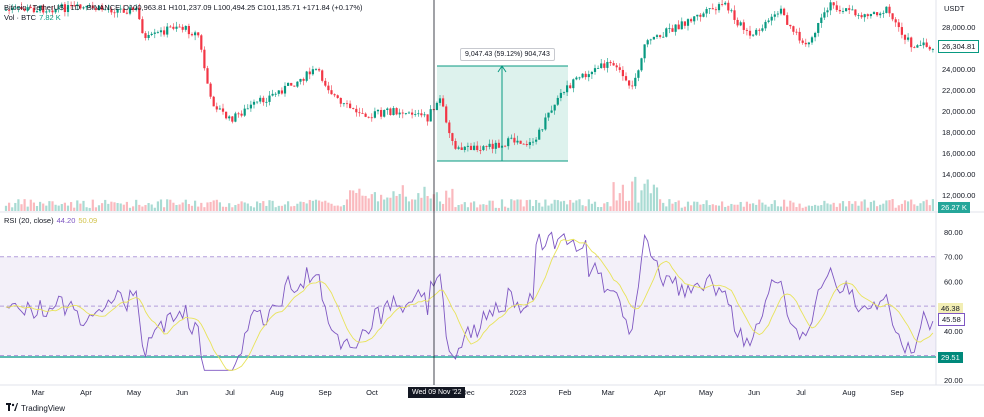 The height and width of the screenshot is (417, 984). Describe the element at coordinates (20, 17) in the screenshot. I see `volume-label: Vol · BTC` at that location.